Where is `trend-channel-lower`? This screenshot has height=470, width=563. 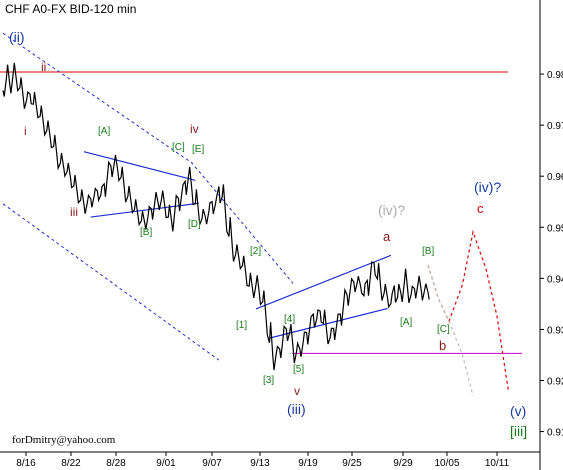 trend-channel-lower is located at coordinates (111, 282).